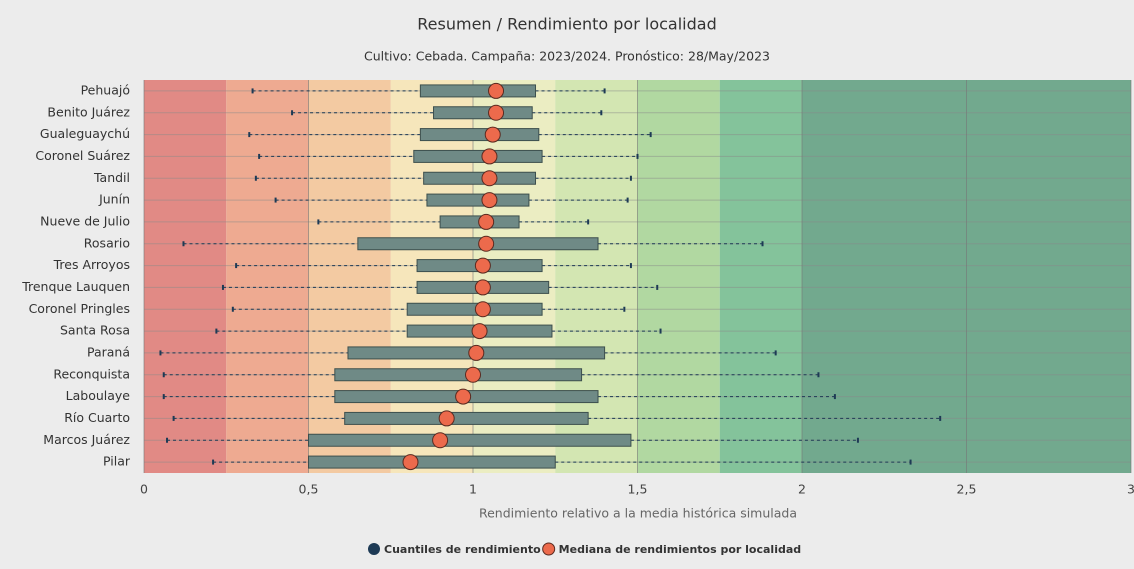  Describe the element at coordinates (88, 111) in the screenshot. I see `y-tick-label: Benito Juárez` at that location.